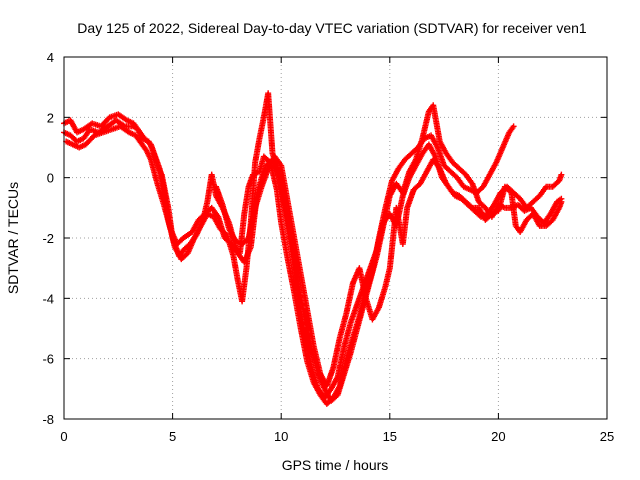 The height and width of the screenshot is (480, 640). I want to click on y-tick-label: 4, so click(50, 57).